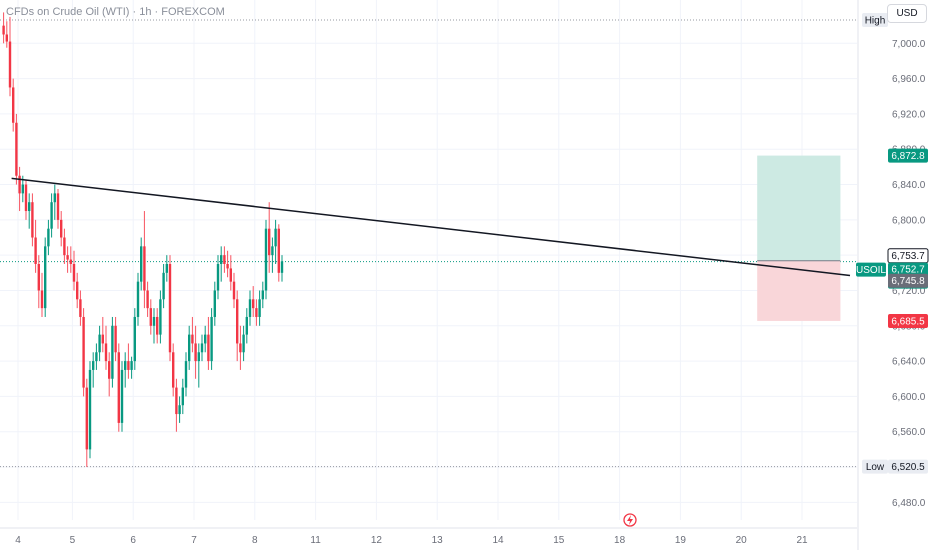  What do you see at coordinates (875, 20) in the screenshot?
I see `high-label-bg` at bounding box center [875, 20].